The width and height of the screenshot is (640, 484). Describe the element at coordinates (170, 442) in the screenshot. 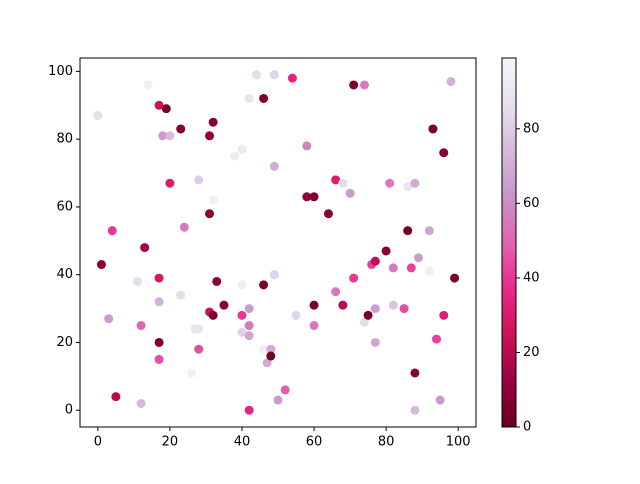

I see `x-tick-label: 20` at that location.